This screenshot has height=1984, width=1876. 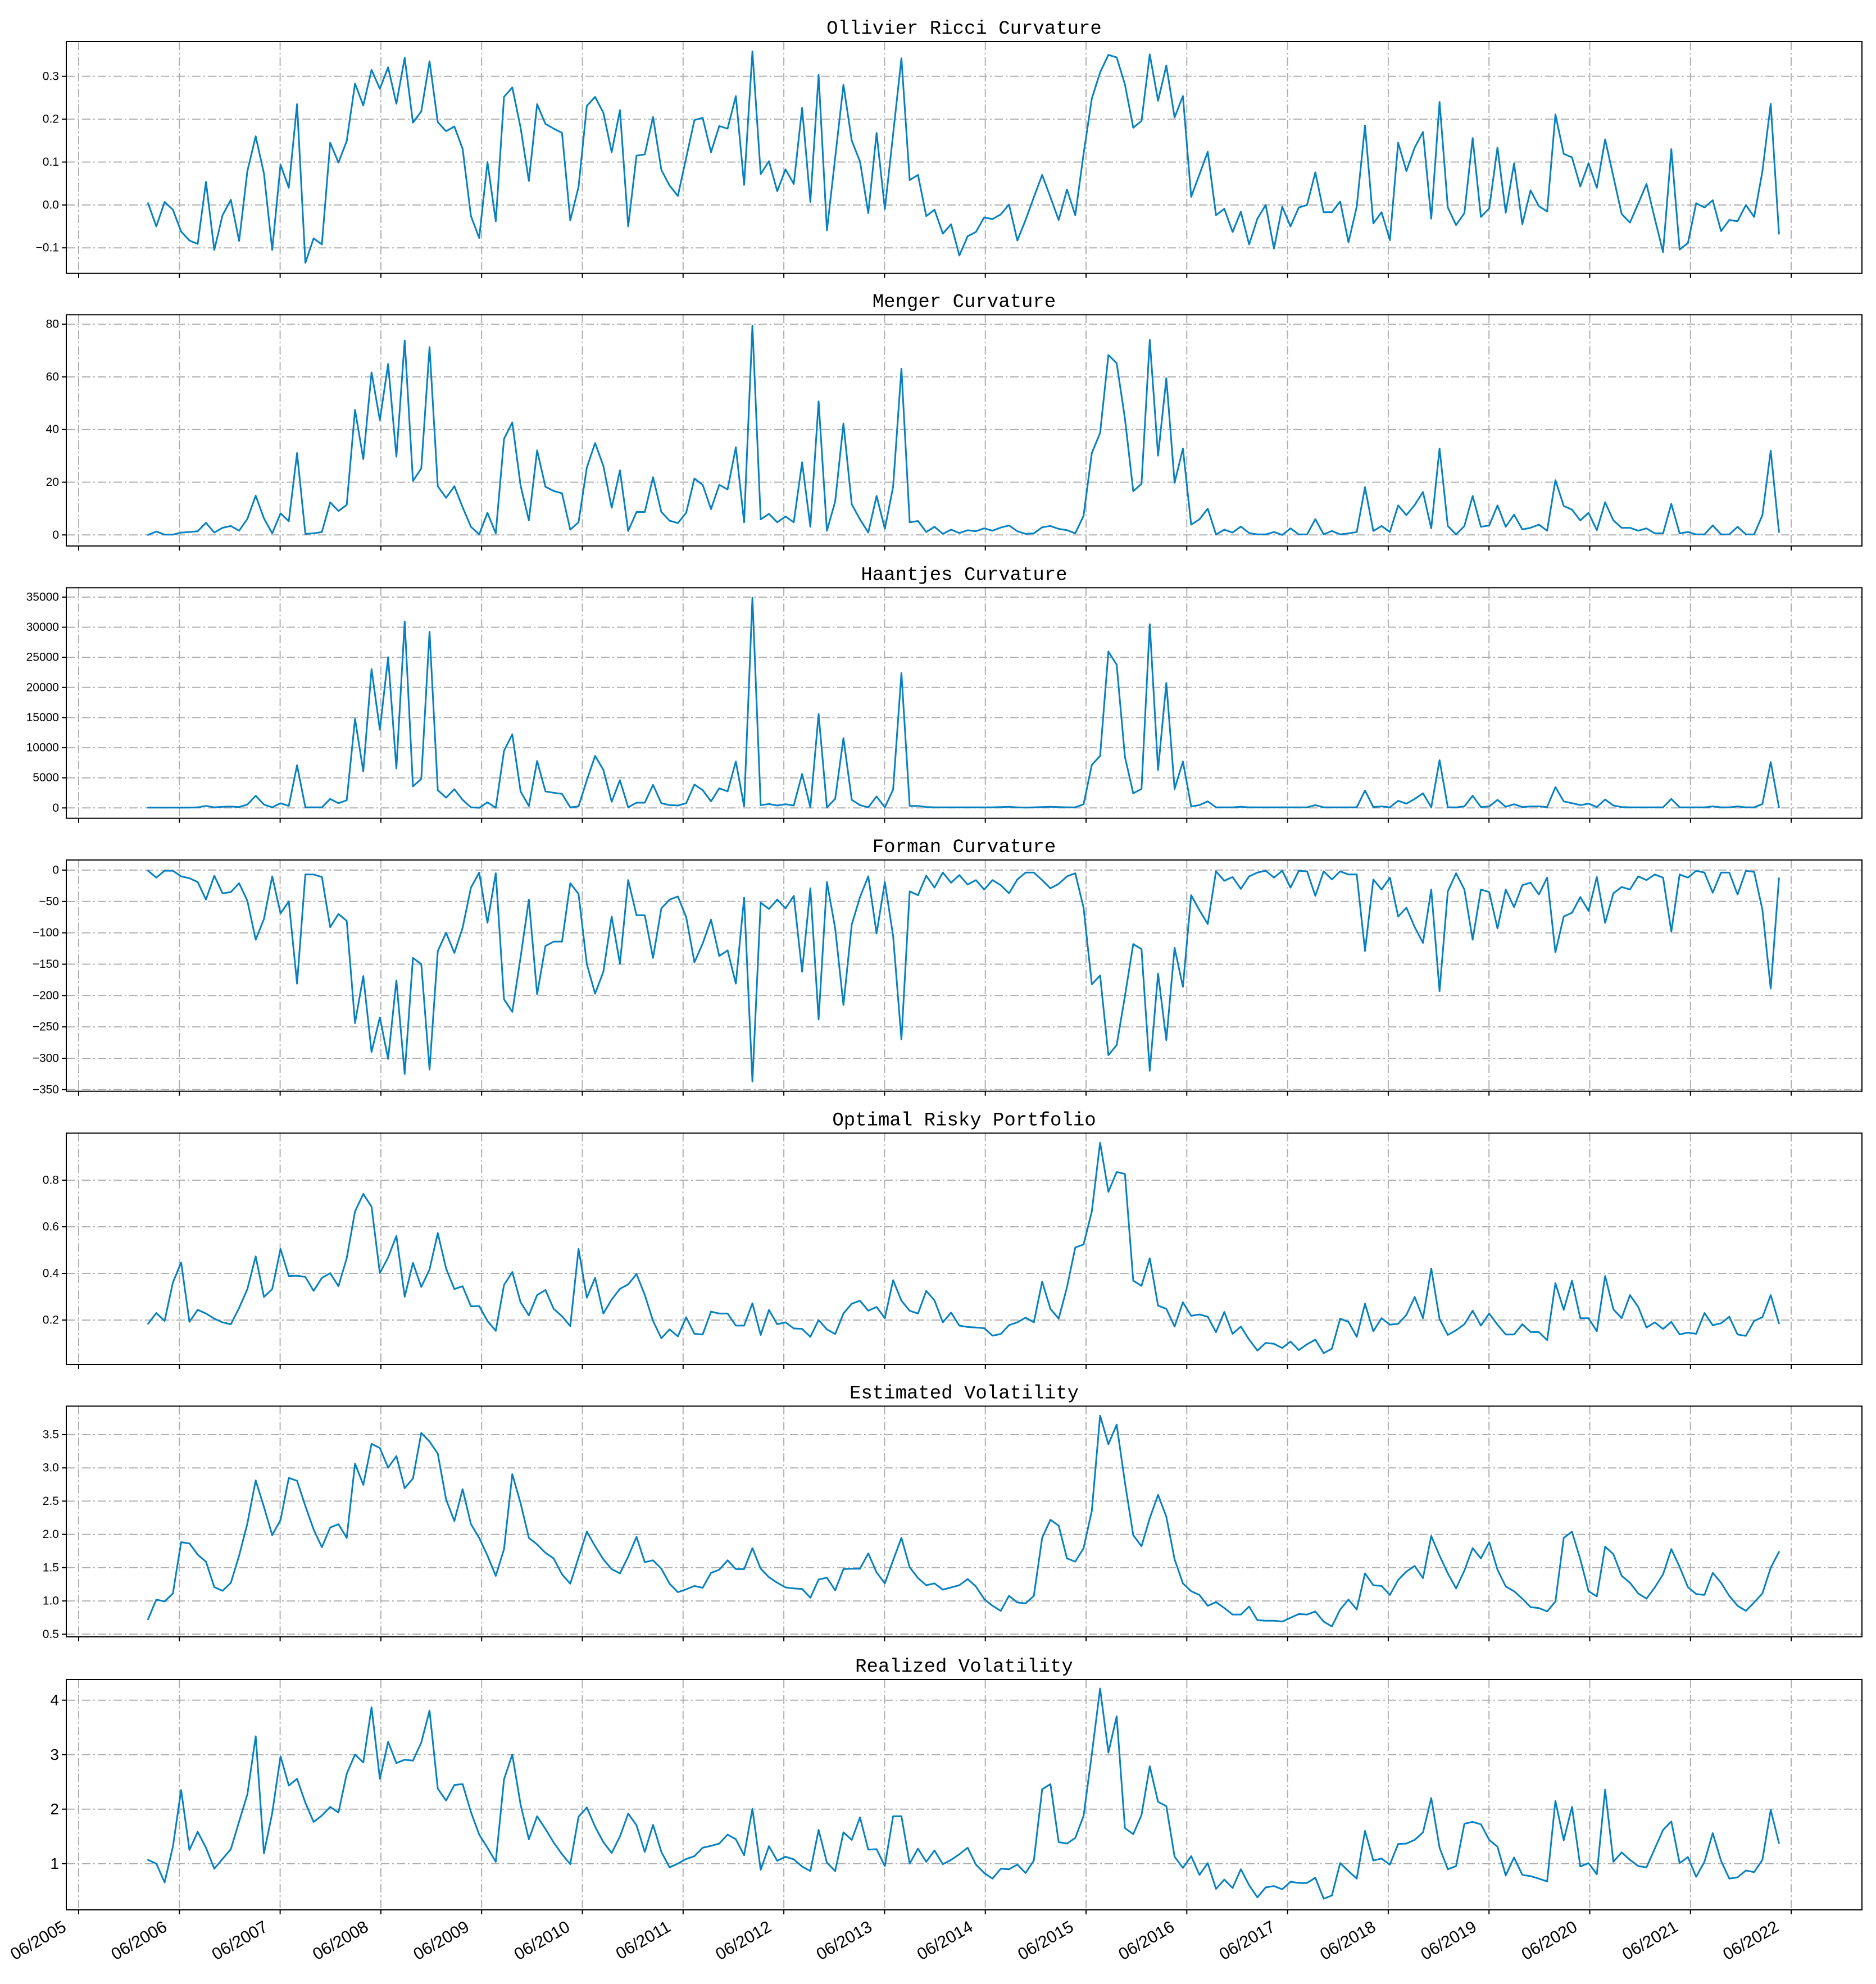 What do you see at coordinates (53, 483) in the screenshot?
I see `y-tick-label: 20` at bounding box center [53, 483].